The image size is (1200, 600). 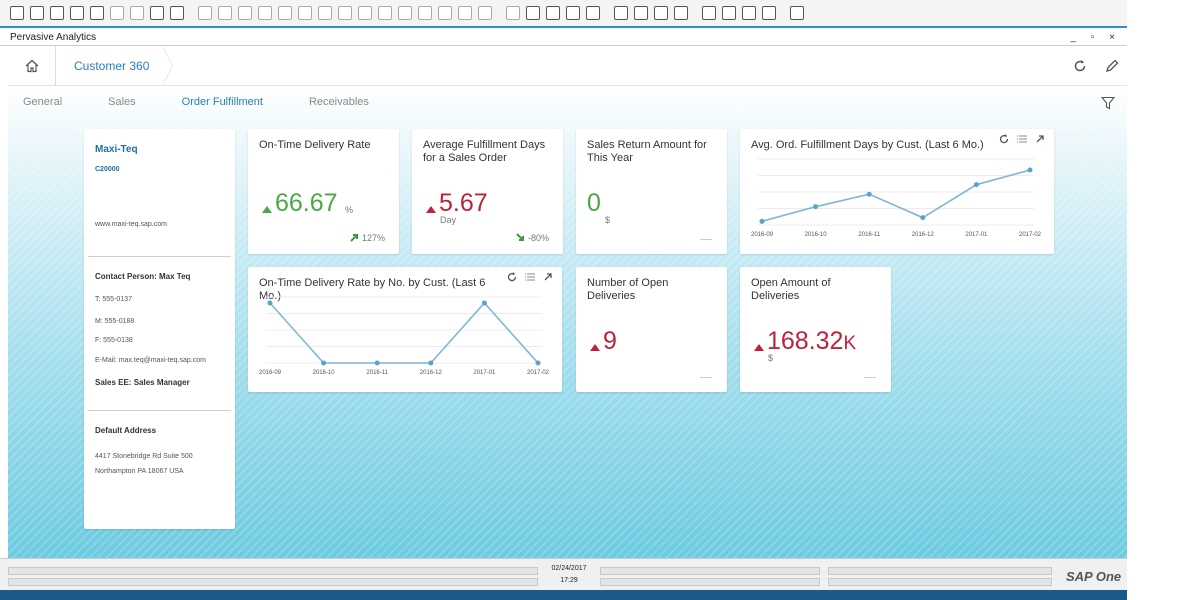 I want to click on kpi-unit: $, so click(x=608, y=220).